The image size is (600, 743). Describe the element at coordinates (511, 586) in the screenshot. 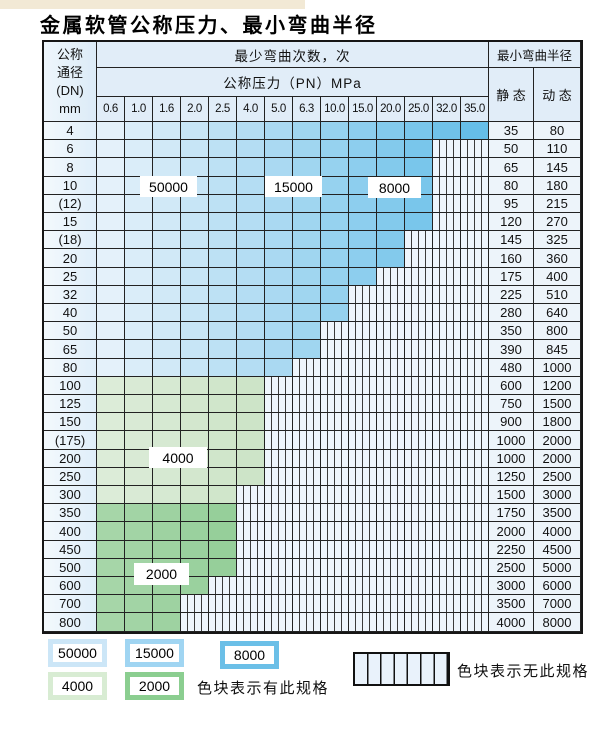

I see `static-radius-value: 3000` at that location.